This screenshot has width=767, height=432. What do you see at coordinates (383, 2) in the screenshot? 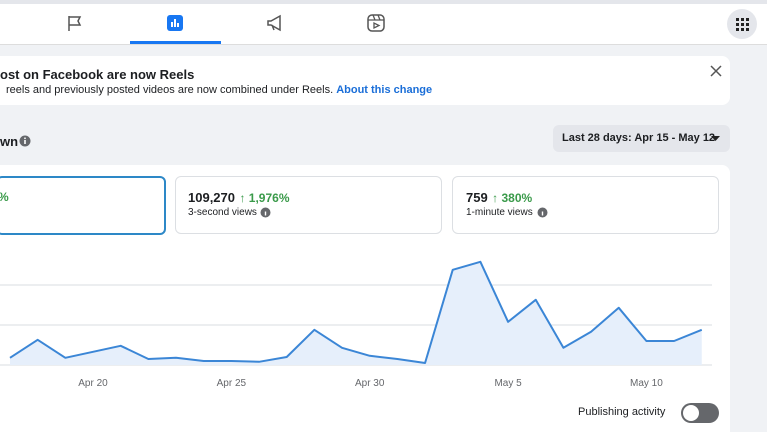
I see `top-strip` at bounding box center [383, 2].